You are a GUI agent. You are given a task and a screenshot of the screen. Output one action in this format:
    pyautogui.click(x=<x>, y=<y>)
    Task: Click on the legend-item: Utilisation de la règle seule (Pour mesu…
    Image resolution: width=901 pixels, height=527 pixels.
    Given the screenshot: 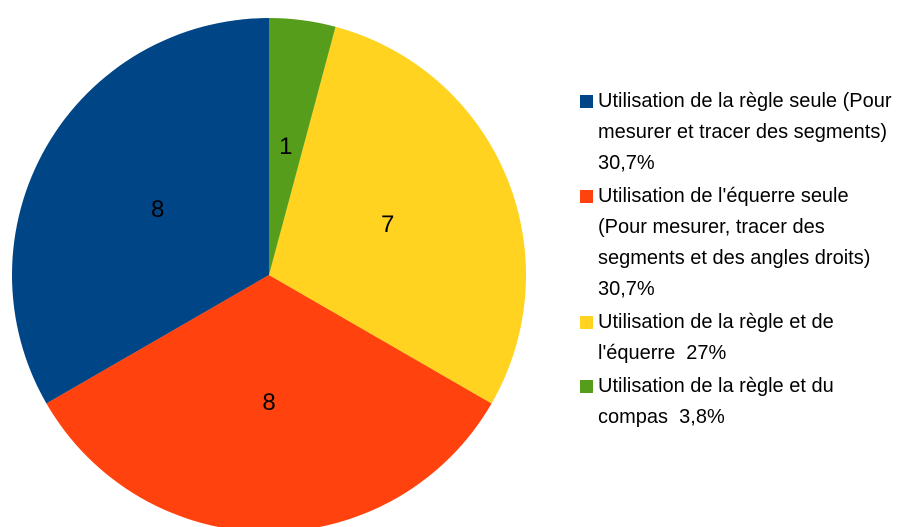 What is the action you would take?
    pyautogui.click(x=739, y=132)
    